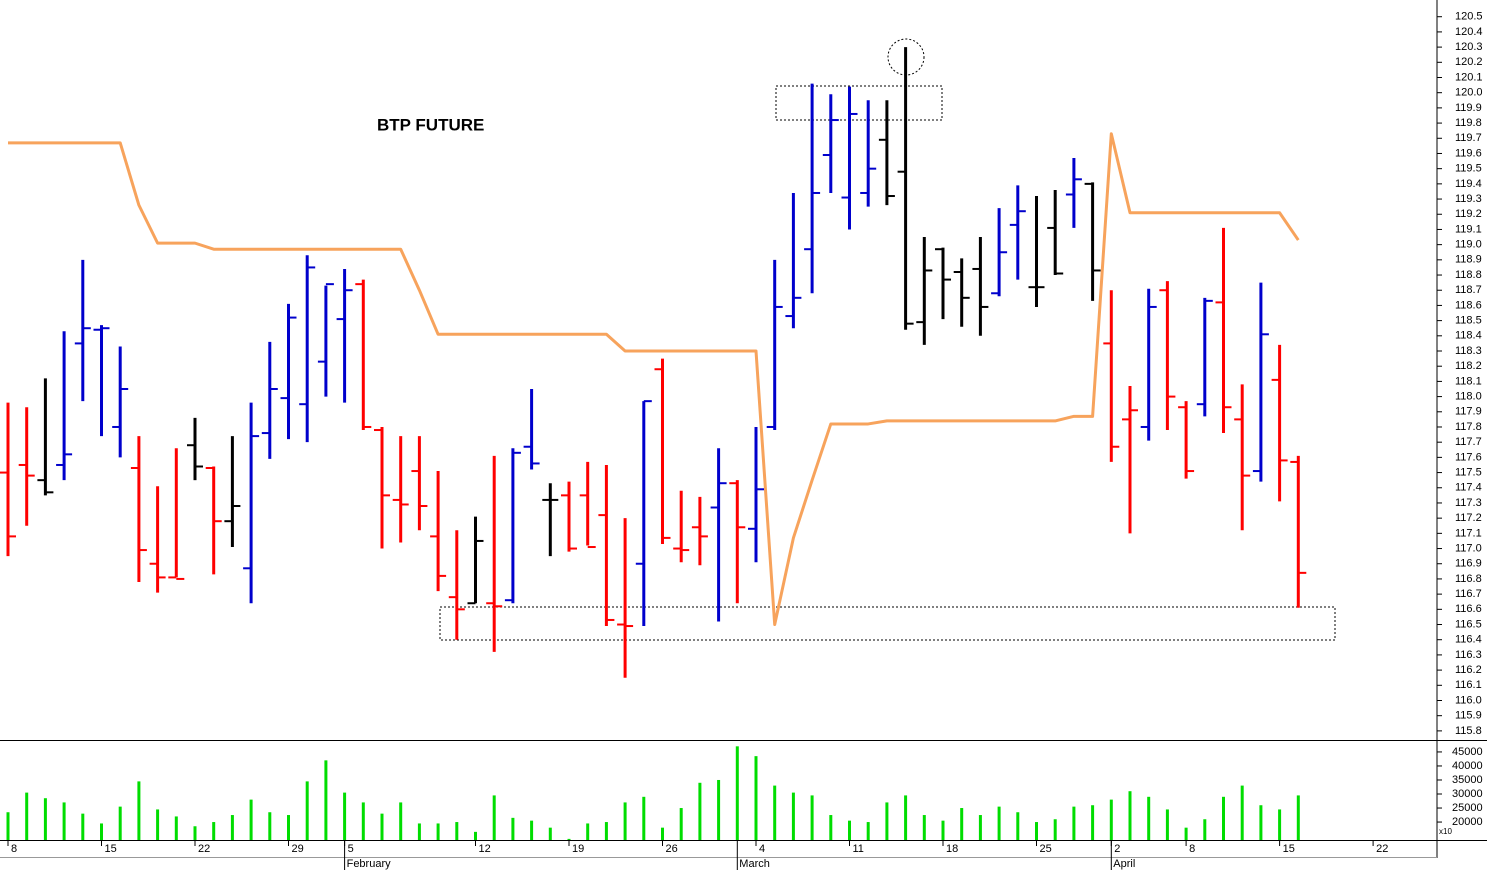  What do you see at coordinates (1468, 305) in the screenshot?
I see `y-tick-label: 118.6` at bounding box center [1468, 305].